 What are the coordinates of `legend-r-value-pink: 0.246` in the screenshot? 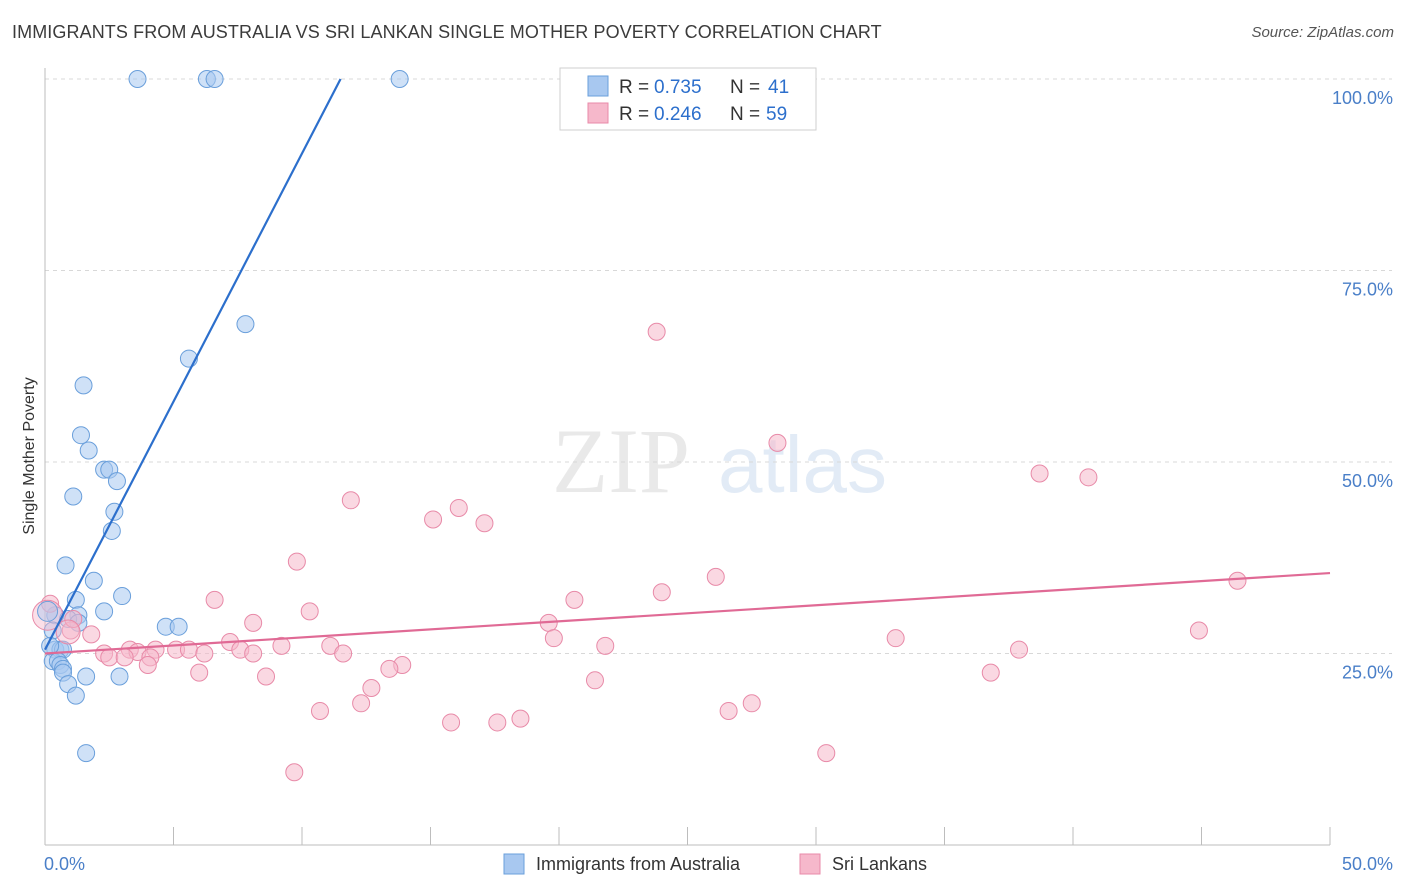 It's located at (678, 114).